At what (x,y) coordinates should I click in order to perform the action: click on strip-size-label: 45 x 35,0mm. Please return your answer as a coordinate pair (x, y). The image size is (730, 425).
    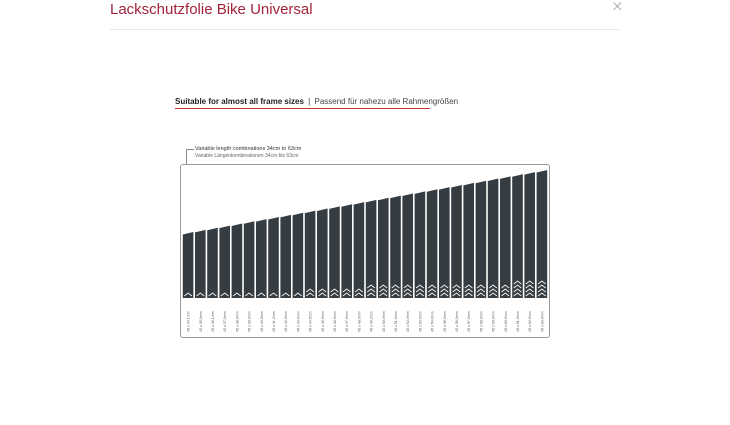
    Looking at the image, I should click on (201, 321).